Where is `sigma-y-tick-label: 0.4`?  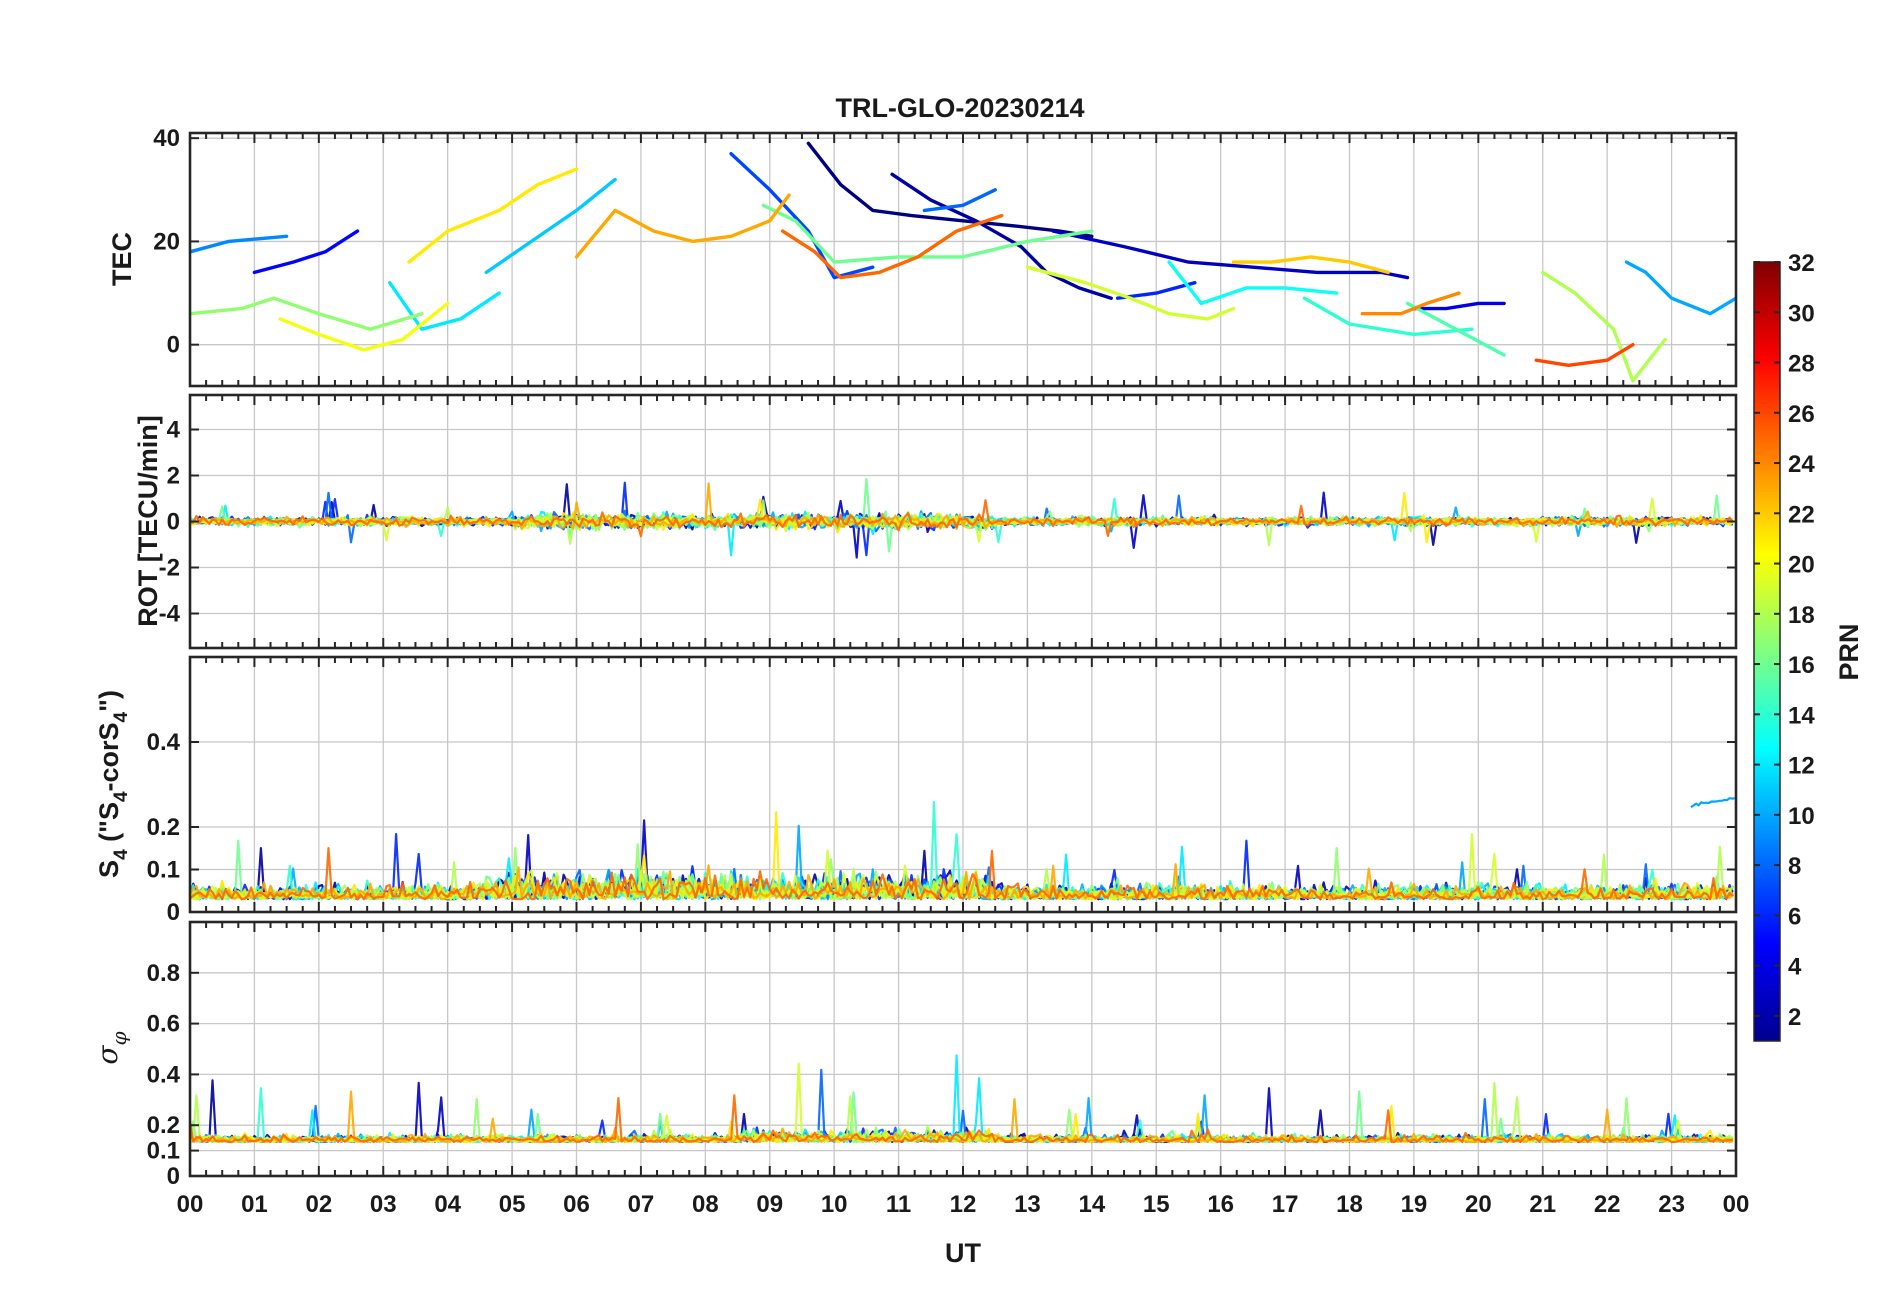
sigma-y-tick-label: 0.4 is located at coordinates (164, 1074).